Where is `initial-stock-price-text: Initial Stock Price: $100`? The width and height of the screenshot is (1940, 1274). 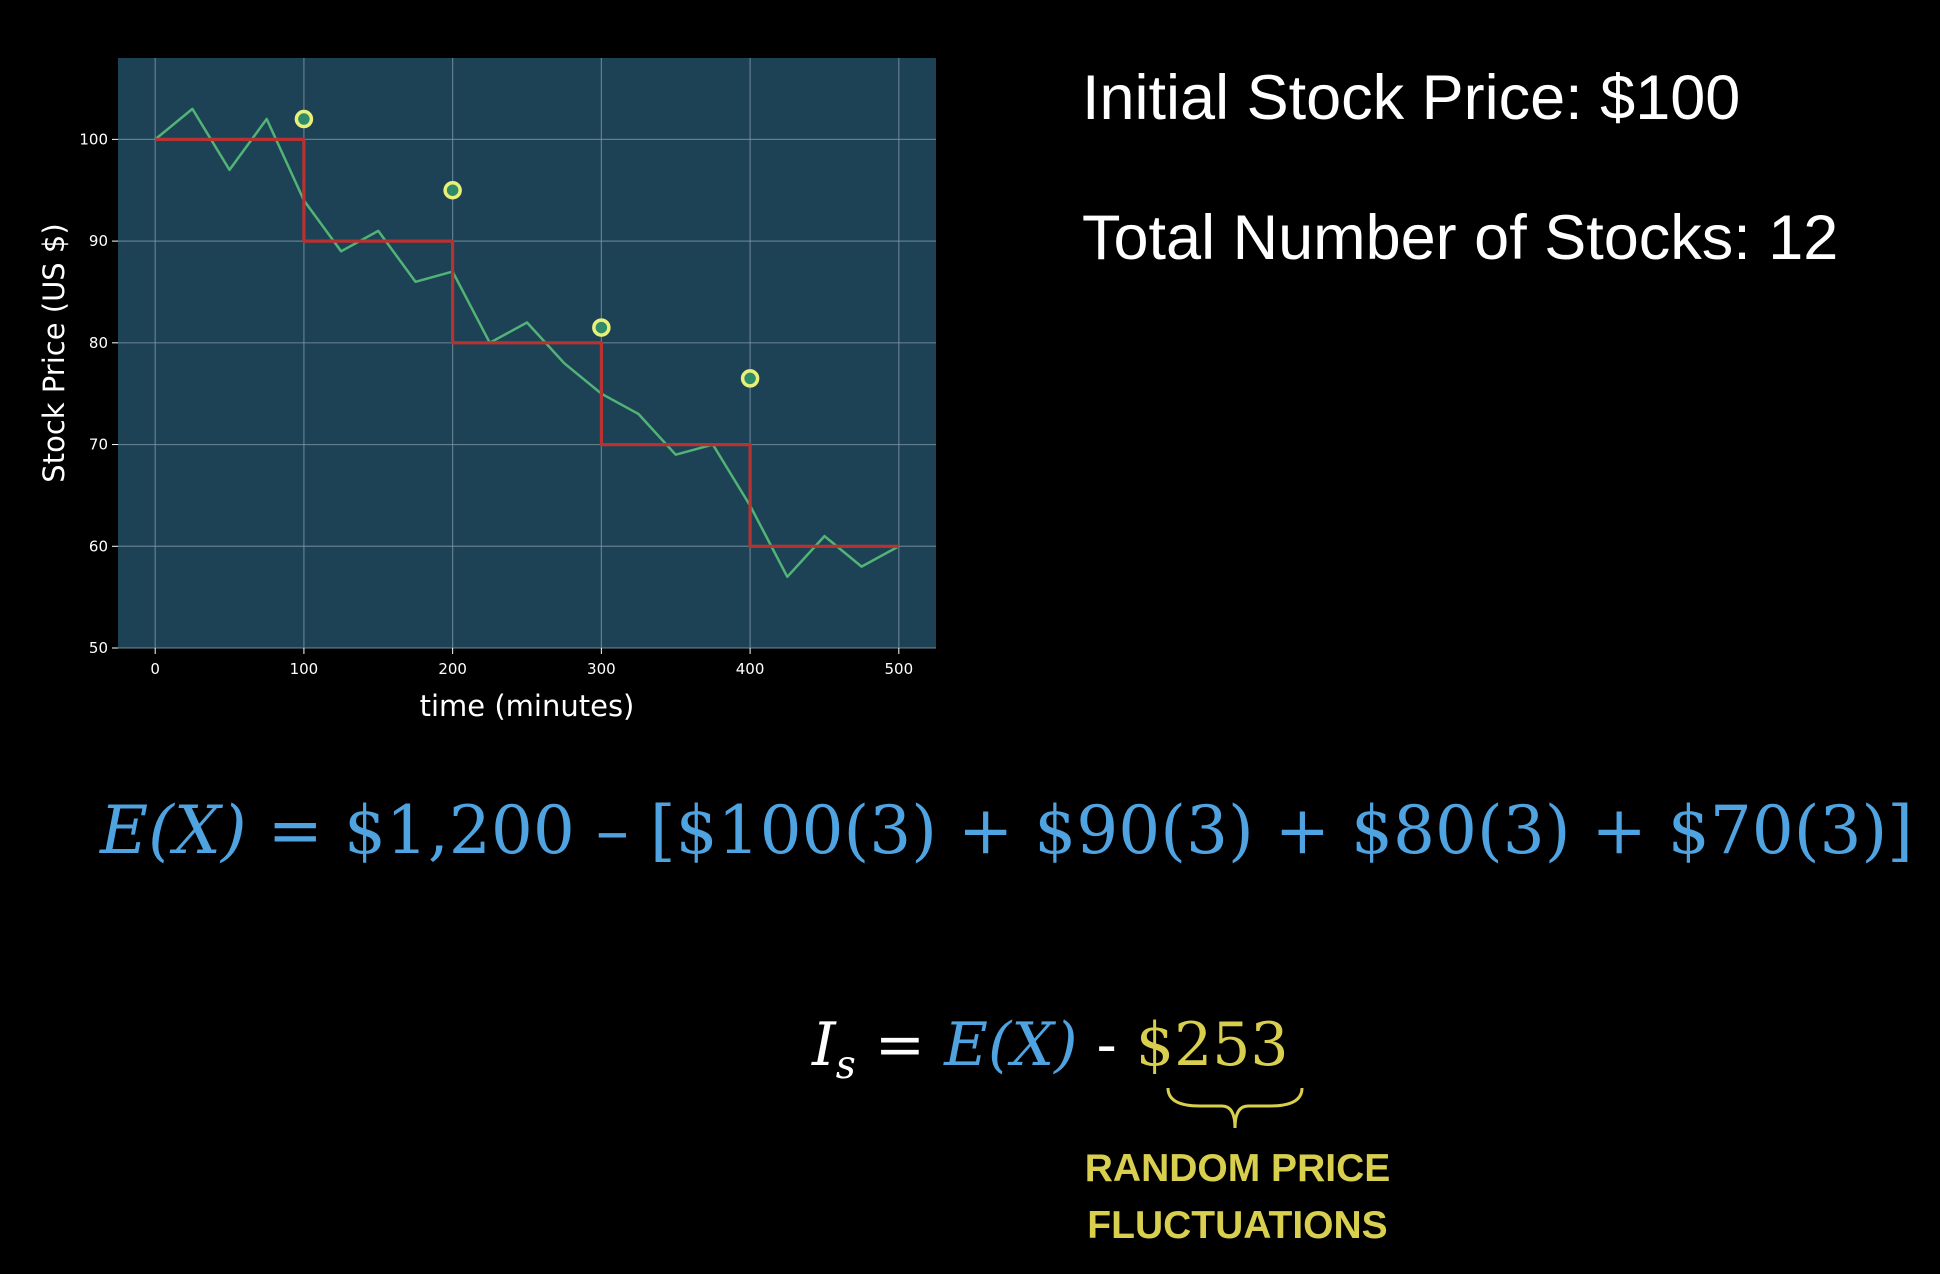 initial-stock-price-text: Initial Stock Price: $100 is located at coordinates (1411, 98).